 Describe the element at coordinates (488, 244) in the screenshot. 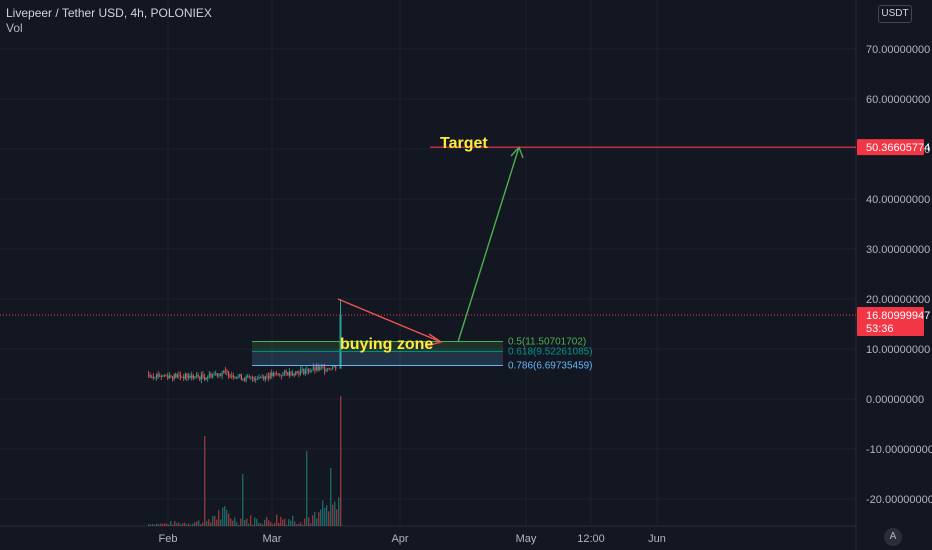

I see `target-arrow-line` at that location.